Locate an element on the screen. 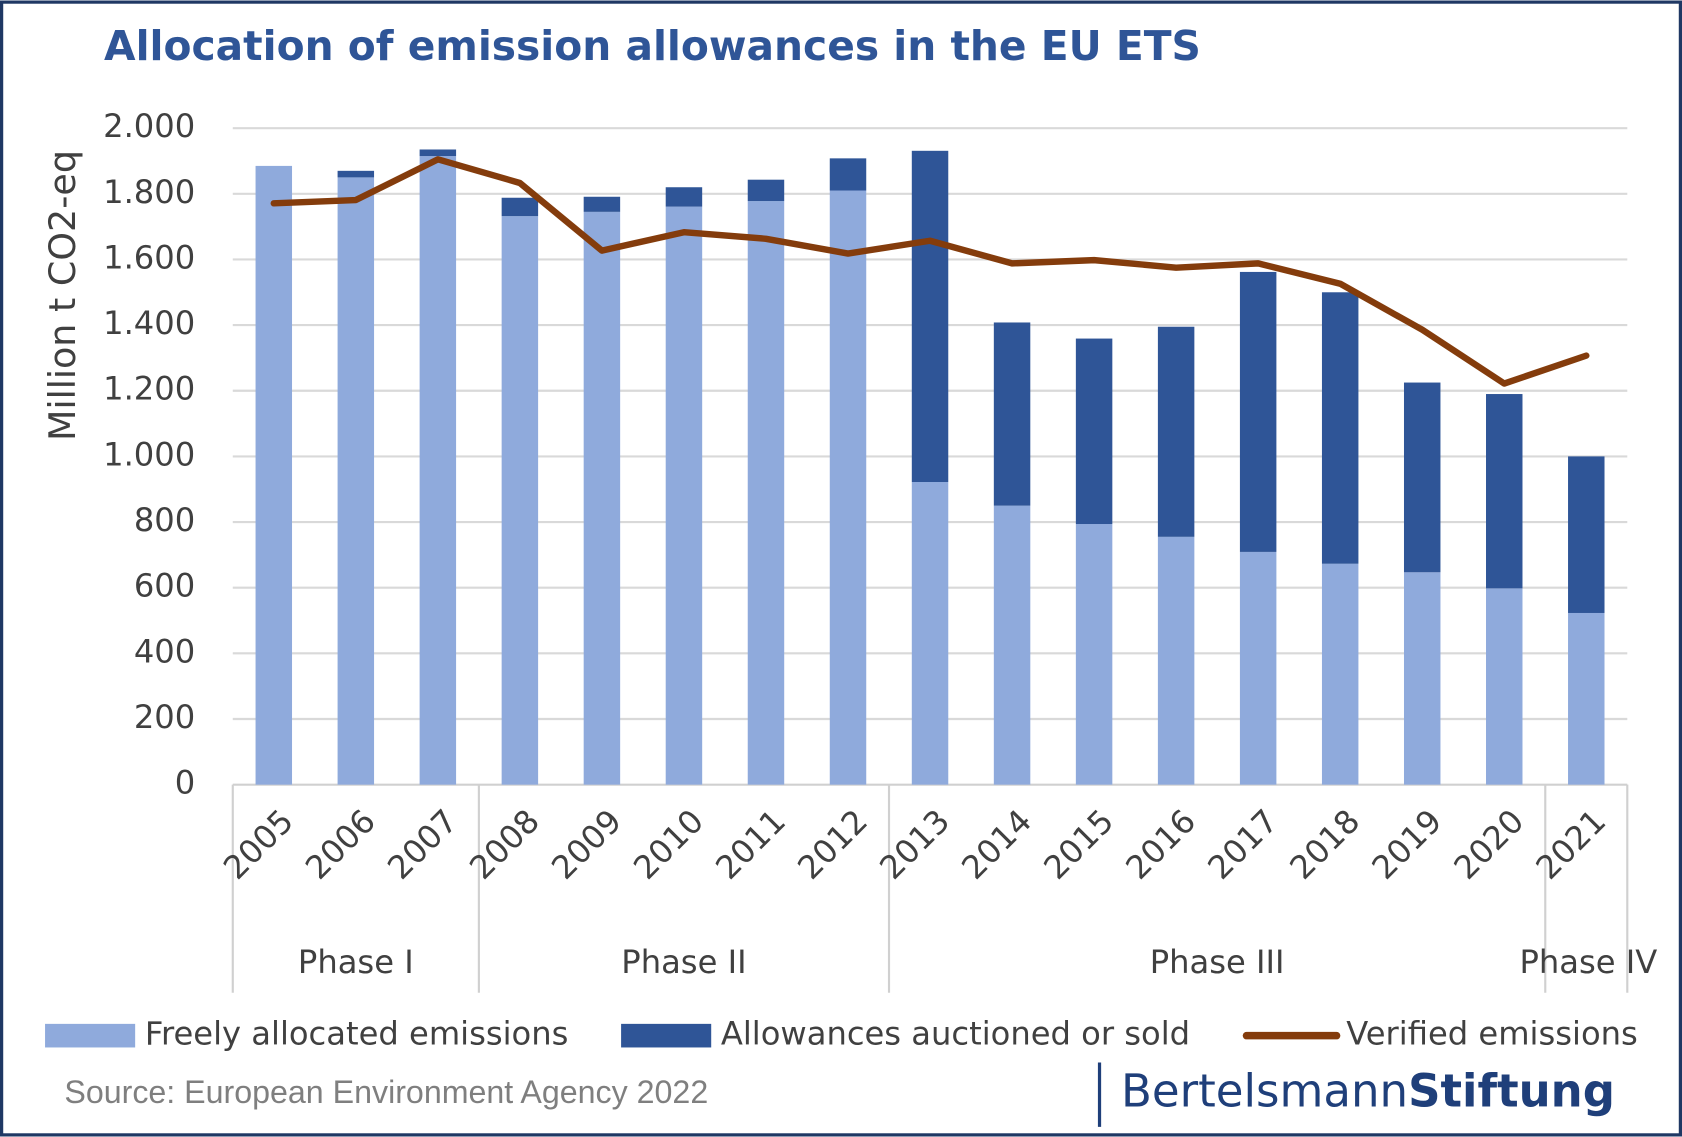 This screenshot has height=1137, width=1682. y-tick-label: 1.400 is located at coordinates (149, 323).